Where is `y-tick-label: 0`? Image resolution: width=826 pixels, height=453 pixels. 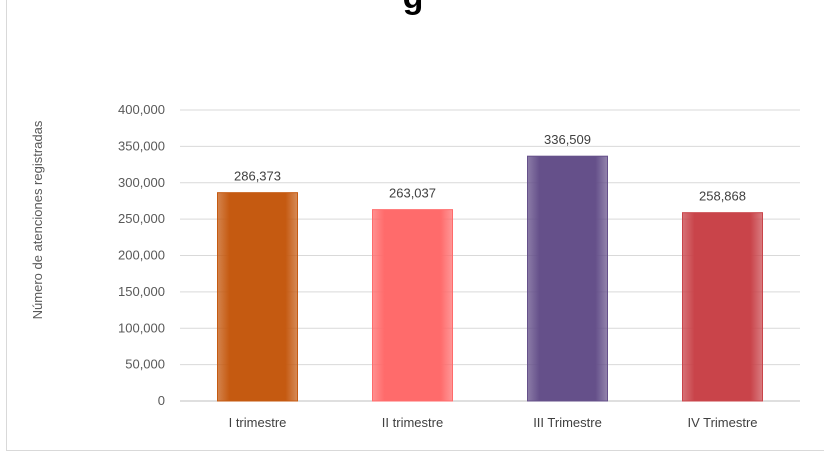 y-tick-label: 0 is located at coordinates (161, 400).